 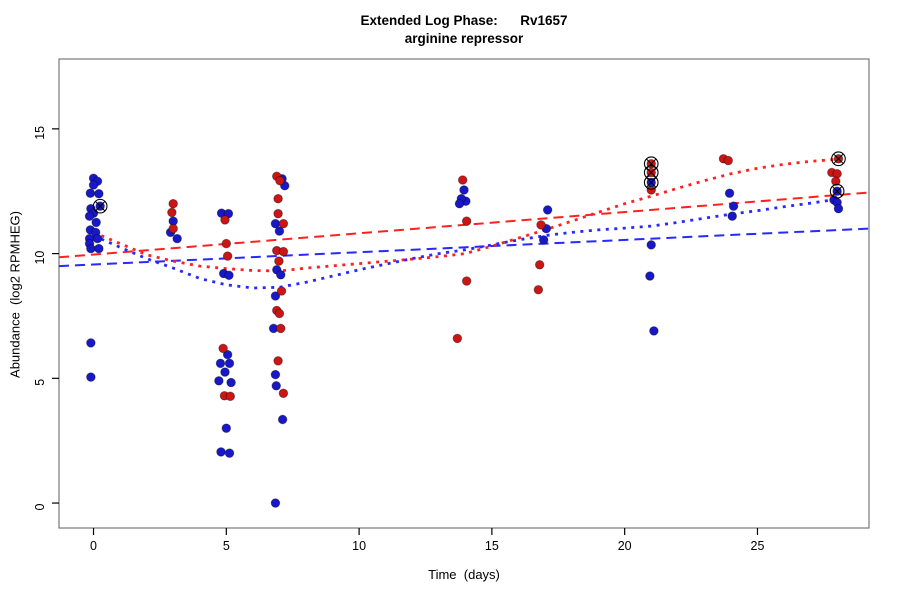 I want to click on x-tick-label: 5, so click(x=226, y=546).